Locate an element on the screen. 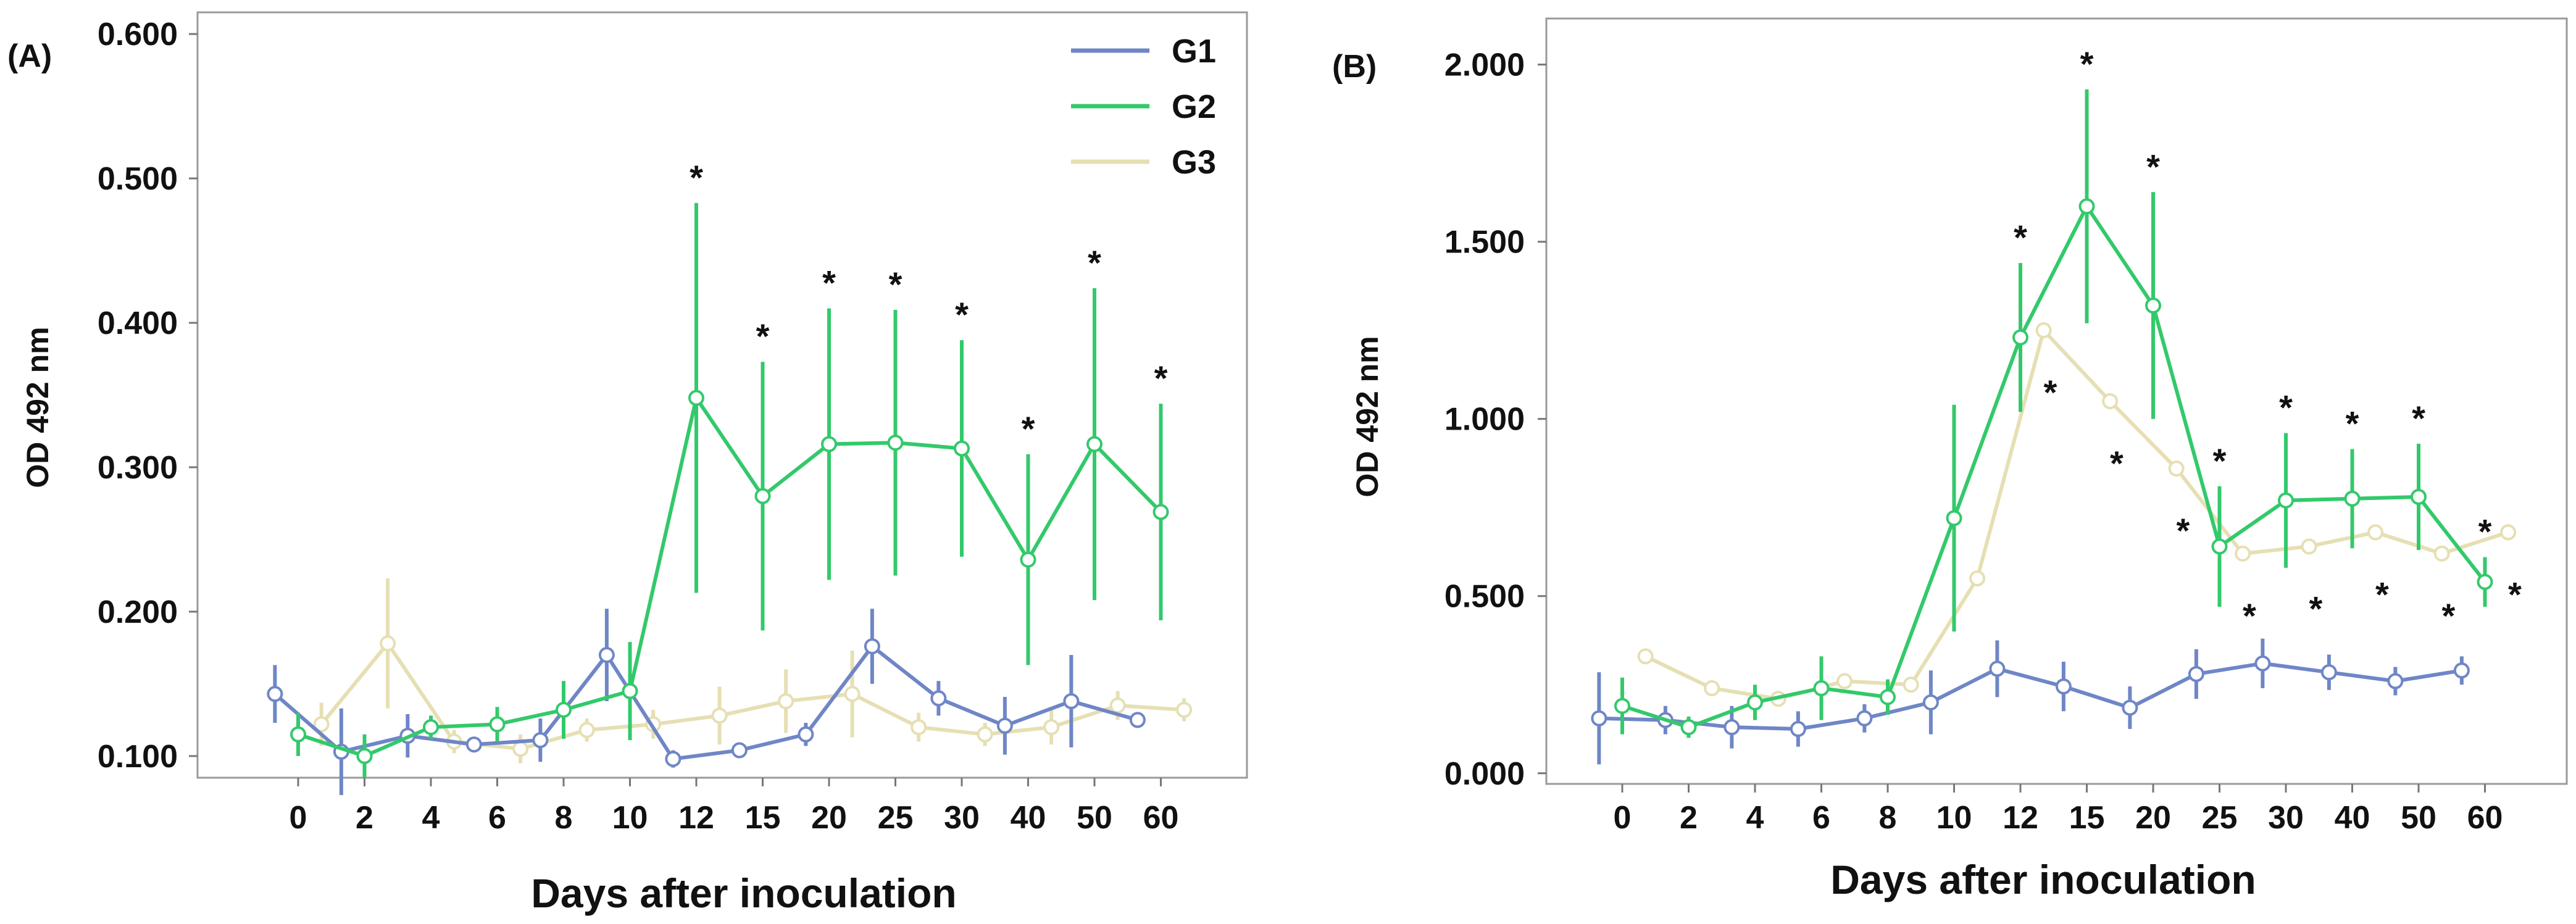 This screenshot has width=2576, height=924. panel-a-y-tick-label: 0.300 is located at coordinates (138, 468).